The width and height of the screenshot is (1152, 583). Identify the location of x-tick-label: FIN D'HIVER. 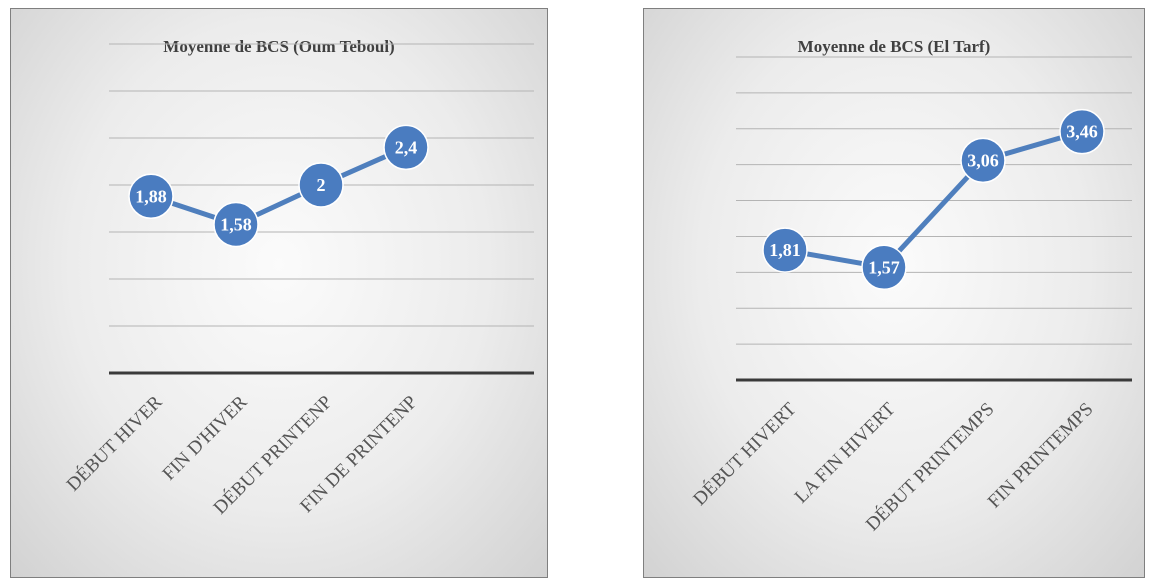
(205, 437).